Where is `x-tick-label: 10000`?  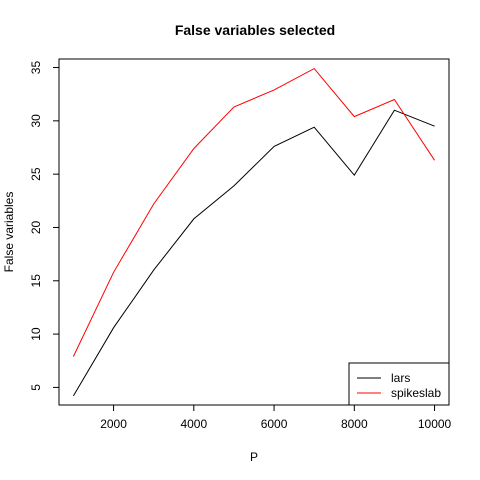 x-tick-label: 10000 is located at coordinates (435, 424).